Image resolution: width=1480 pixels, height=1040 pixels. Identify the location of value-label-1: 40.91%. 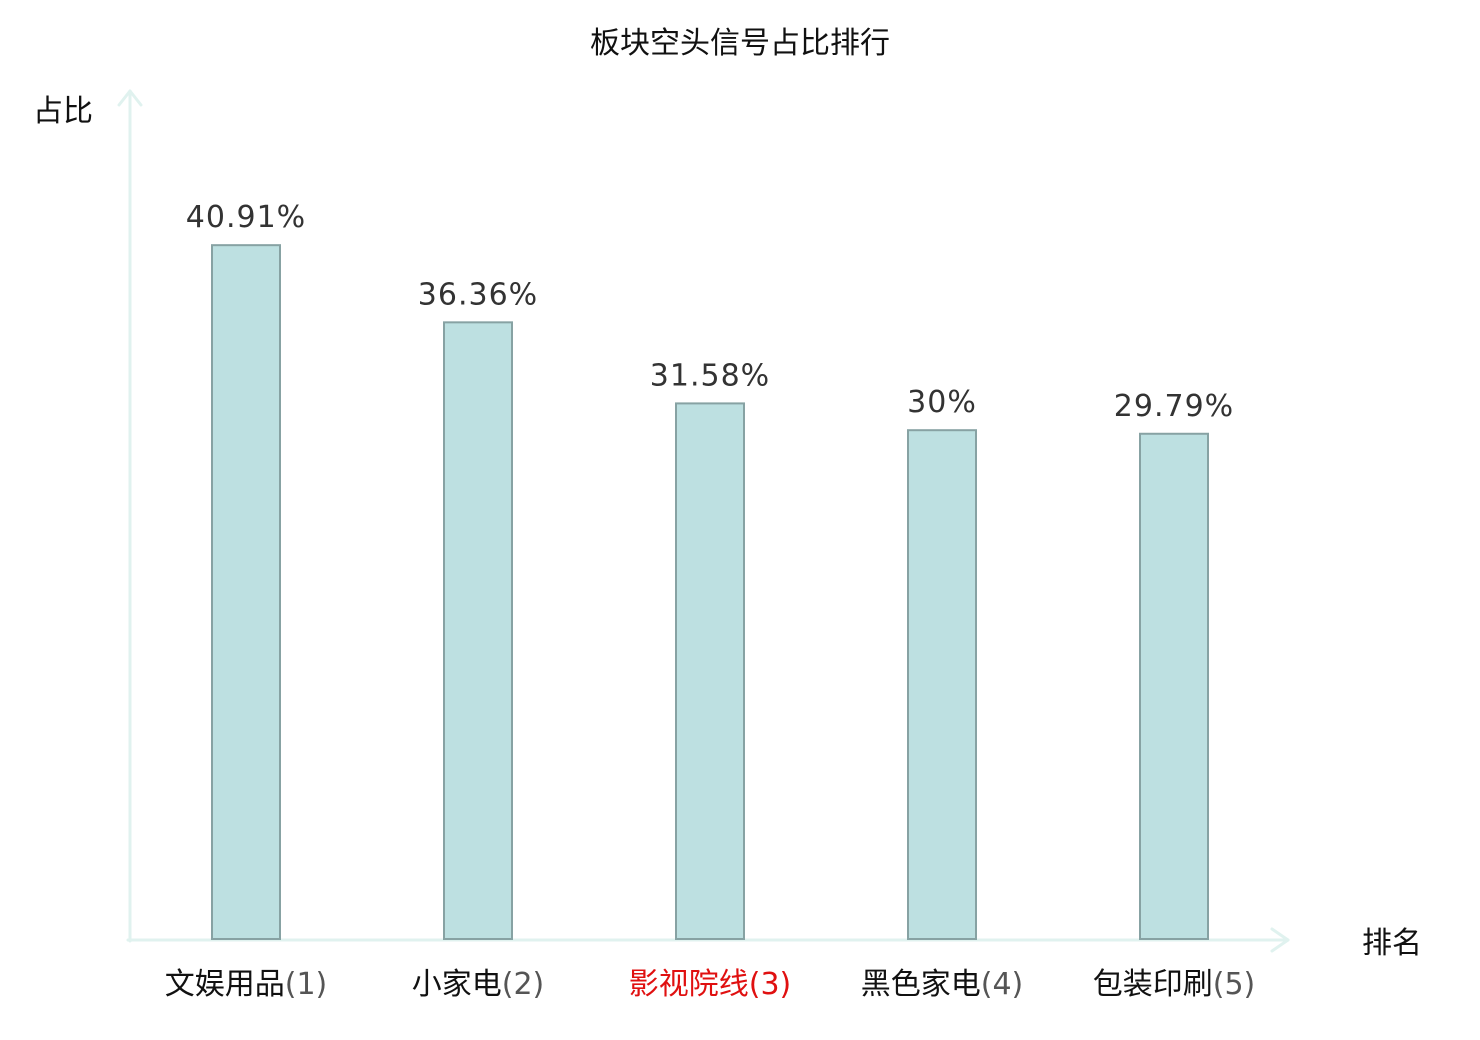
(246, 217).